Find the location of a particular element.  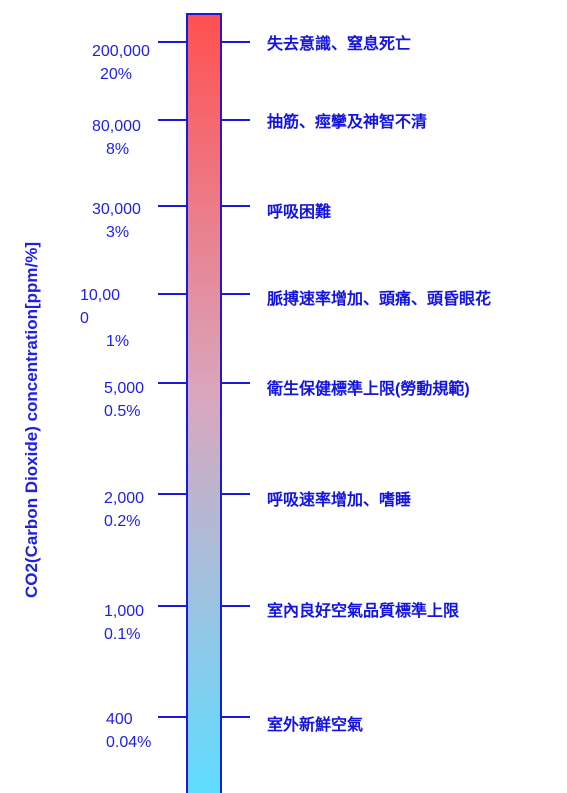

percent-value: 0.1% is located at coordinates (122, 634).